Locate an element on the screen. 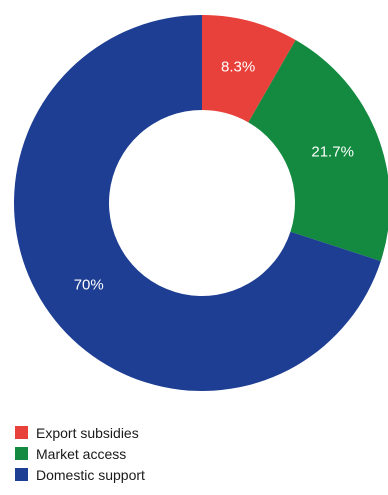 The image size is (388, 495). legend-label-domestic-support: Domestic support is located at coordinates (90, 474).